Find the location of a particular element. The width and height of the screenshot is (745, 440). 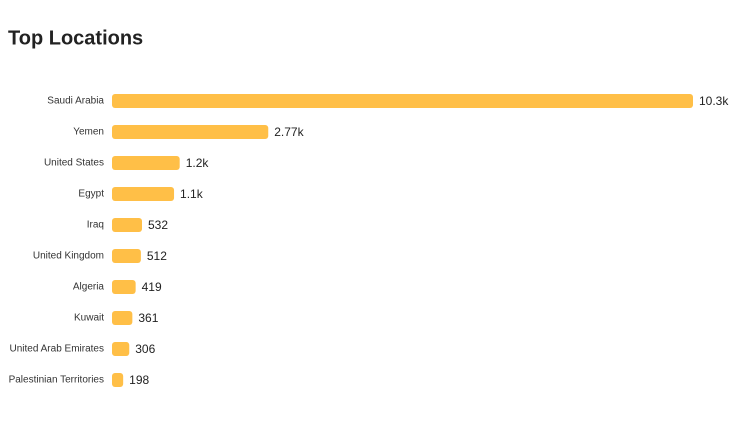

category-label: United Kingdom is located at coordinates (68, 256).